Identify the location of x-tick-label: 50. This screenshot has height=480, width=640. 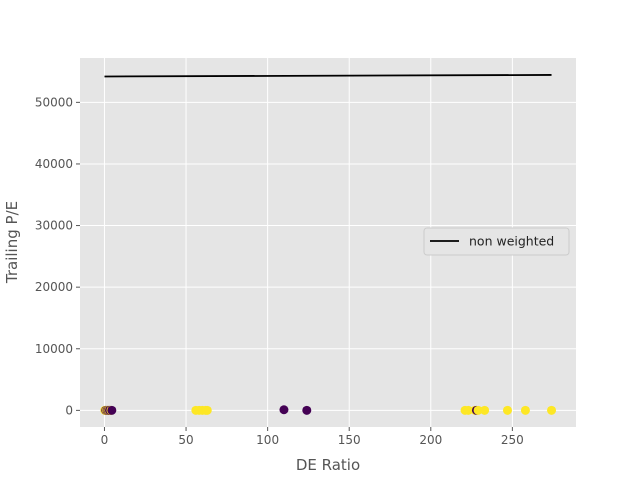
(185, 440).